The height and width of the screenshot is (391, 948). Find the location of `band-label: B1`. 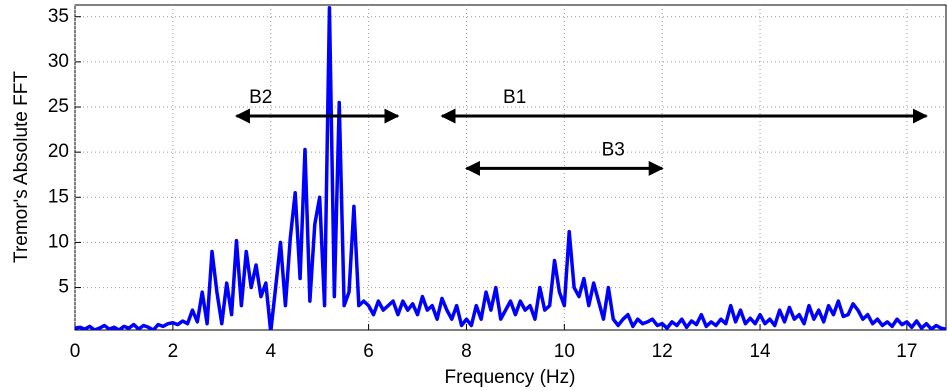

band-label: B1 is located at coordinates (514, 97).